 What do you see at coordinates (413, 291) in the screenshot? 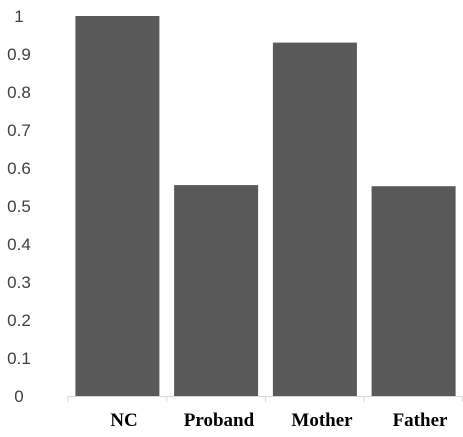
I see `bar-father` at bounding box center [413, 291].